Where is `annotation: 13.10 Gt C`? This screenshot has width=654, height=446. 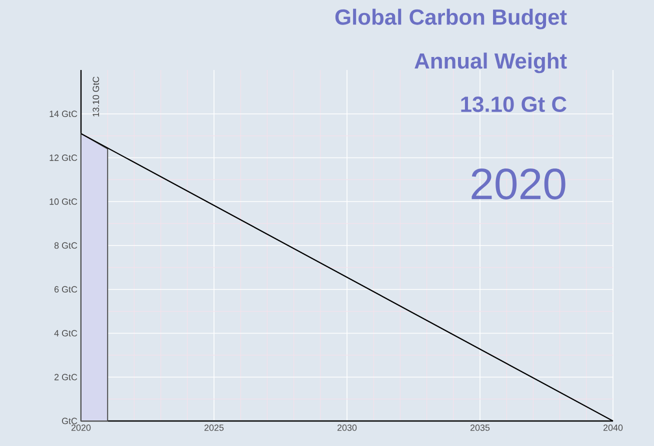
annotation: 13.10 Gt C is located at coordinates (513, 104).